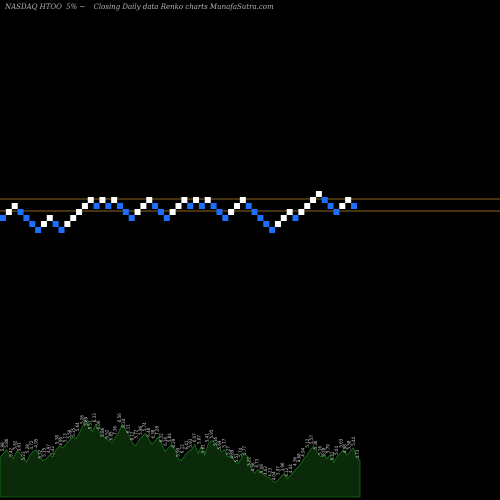 Image resolution: width=500 pixels, height=500 pixels. Describe the element at coordinates (81, 419) in the screenshot. I see `volume-label: 5.26` at that location.